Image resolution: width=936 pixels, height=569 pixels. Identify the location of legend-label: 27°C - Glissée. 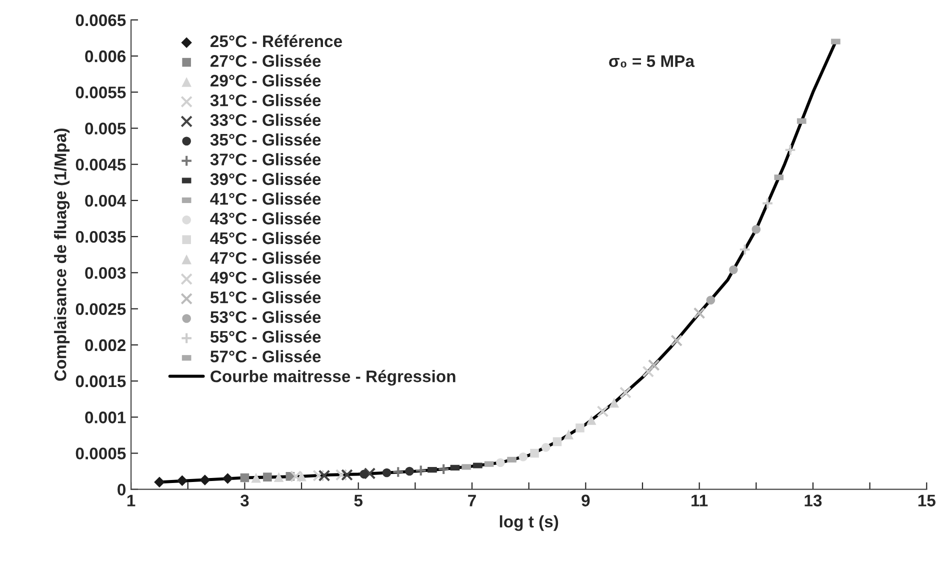
(265, 60).